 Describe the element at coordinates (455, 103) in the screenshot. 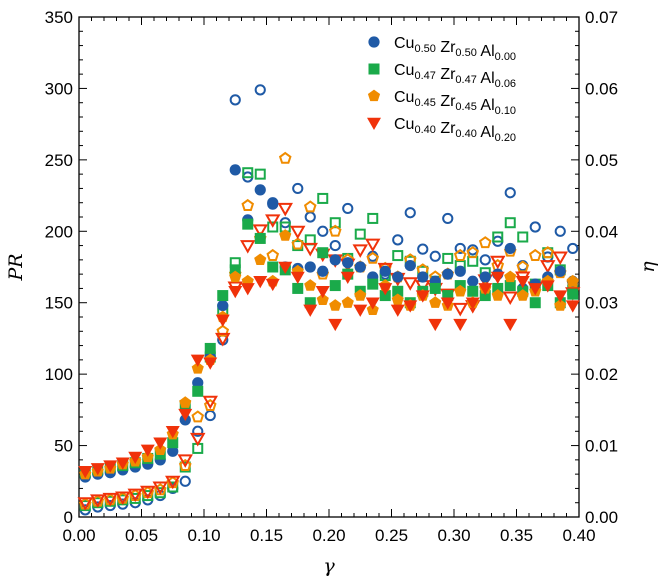

I see `legend-label: Cu0.45 Zr0.45 Al0.10` at that location.